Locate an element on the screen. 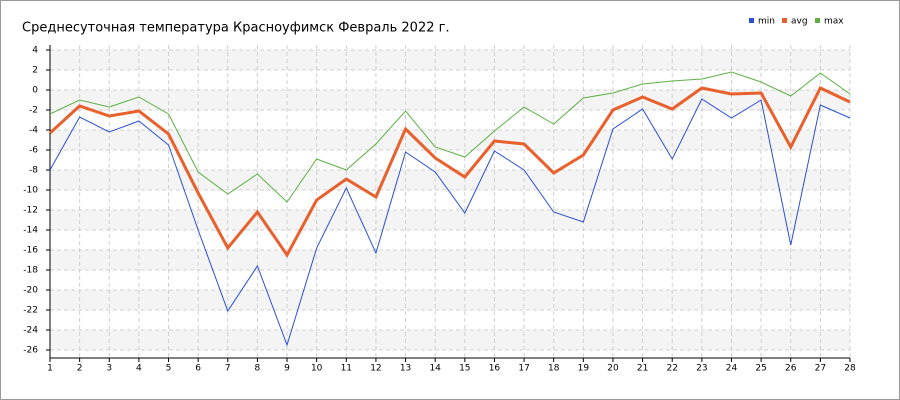 This screenshot has width=900, height=400. x-tick-label: 18 is located at coordinates (554, 369).